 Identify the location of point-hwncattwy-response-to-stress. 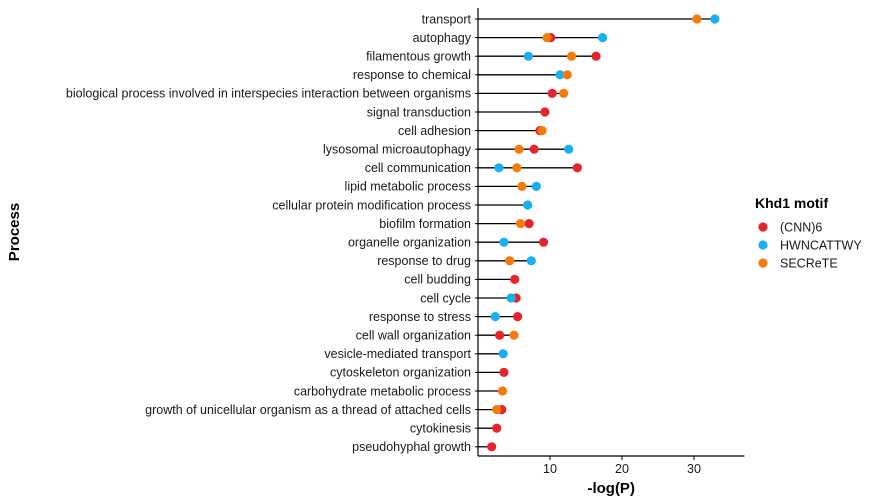
(495, 317).